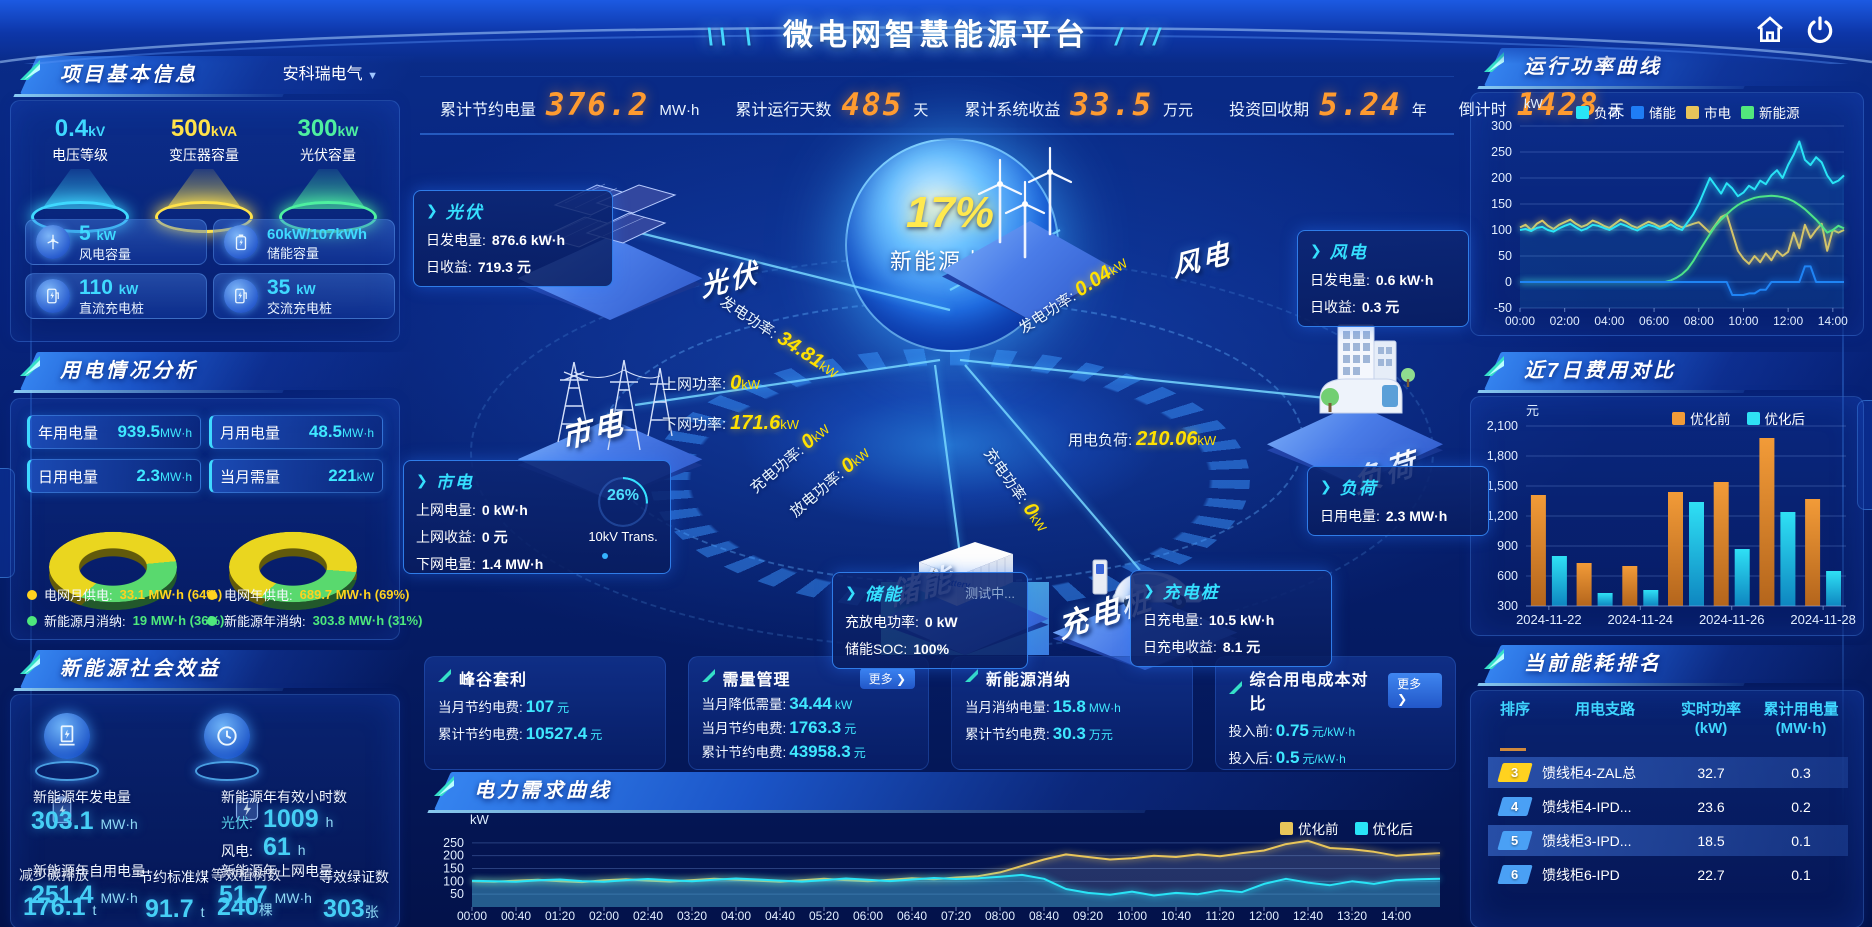 The height and width of the screenshot is (927, 1872). Describe the element at coordinates (114, 476) in the screenshot. I see `usage-stat: 日用电量 2.3MW·h` at that location.